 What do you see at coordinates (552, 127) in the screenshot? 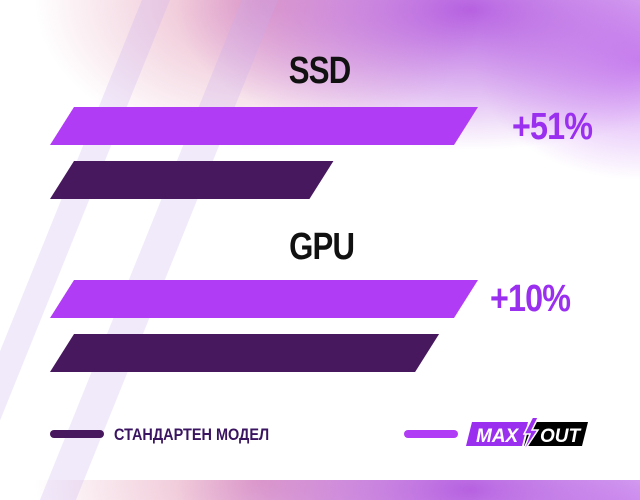
I see `data-label-ssd: +51%` at bounding box center [552, 127].